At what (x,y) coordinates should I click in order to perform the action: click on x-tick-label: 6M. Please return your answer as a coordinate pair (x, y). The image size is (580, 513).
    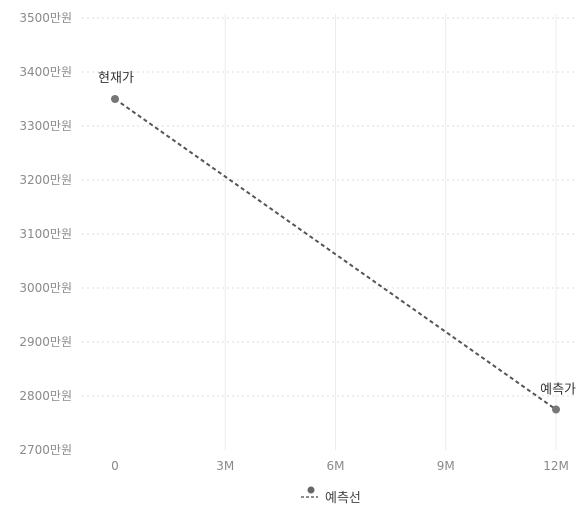
    Looking at the image, I should click on (336, 466).